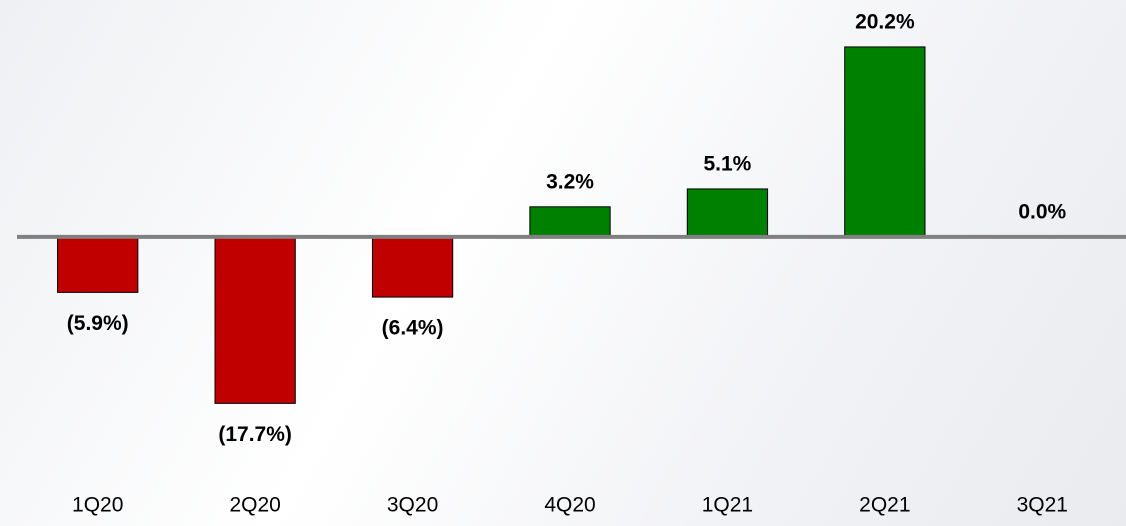 The width and height of the screenshot is (1126, 526). I want to click on x-tick-label: 2Q20, so click(254, 505).